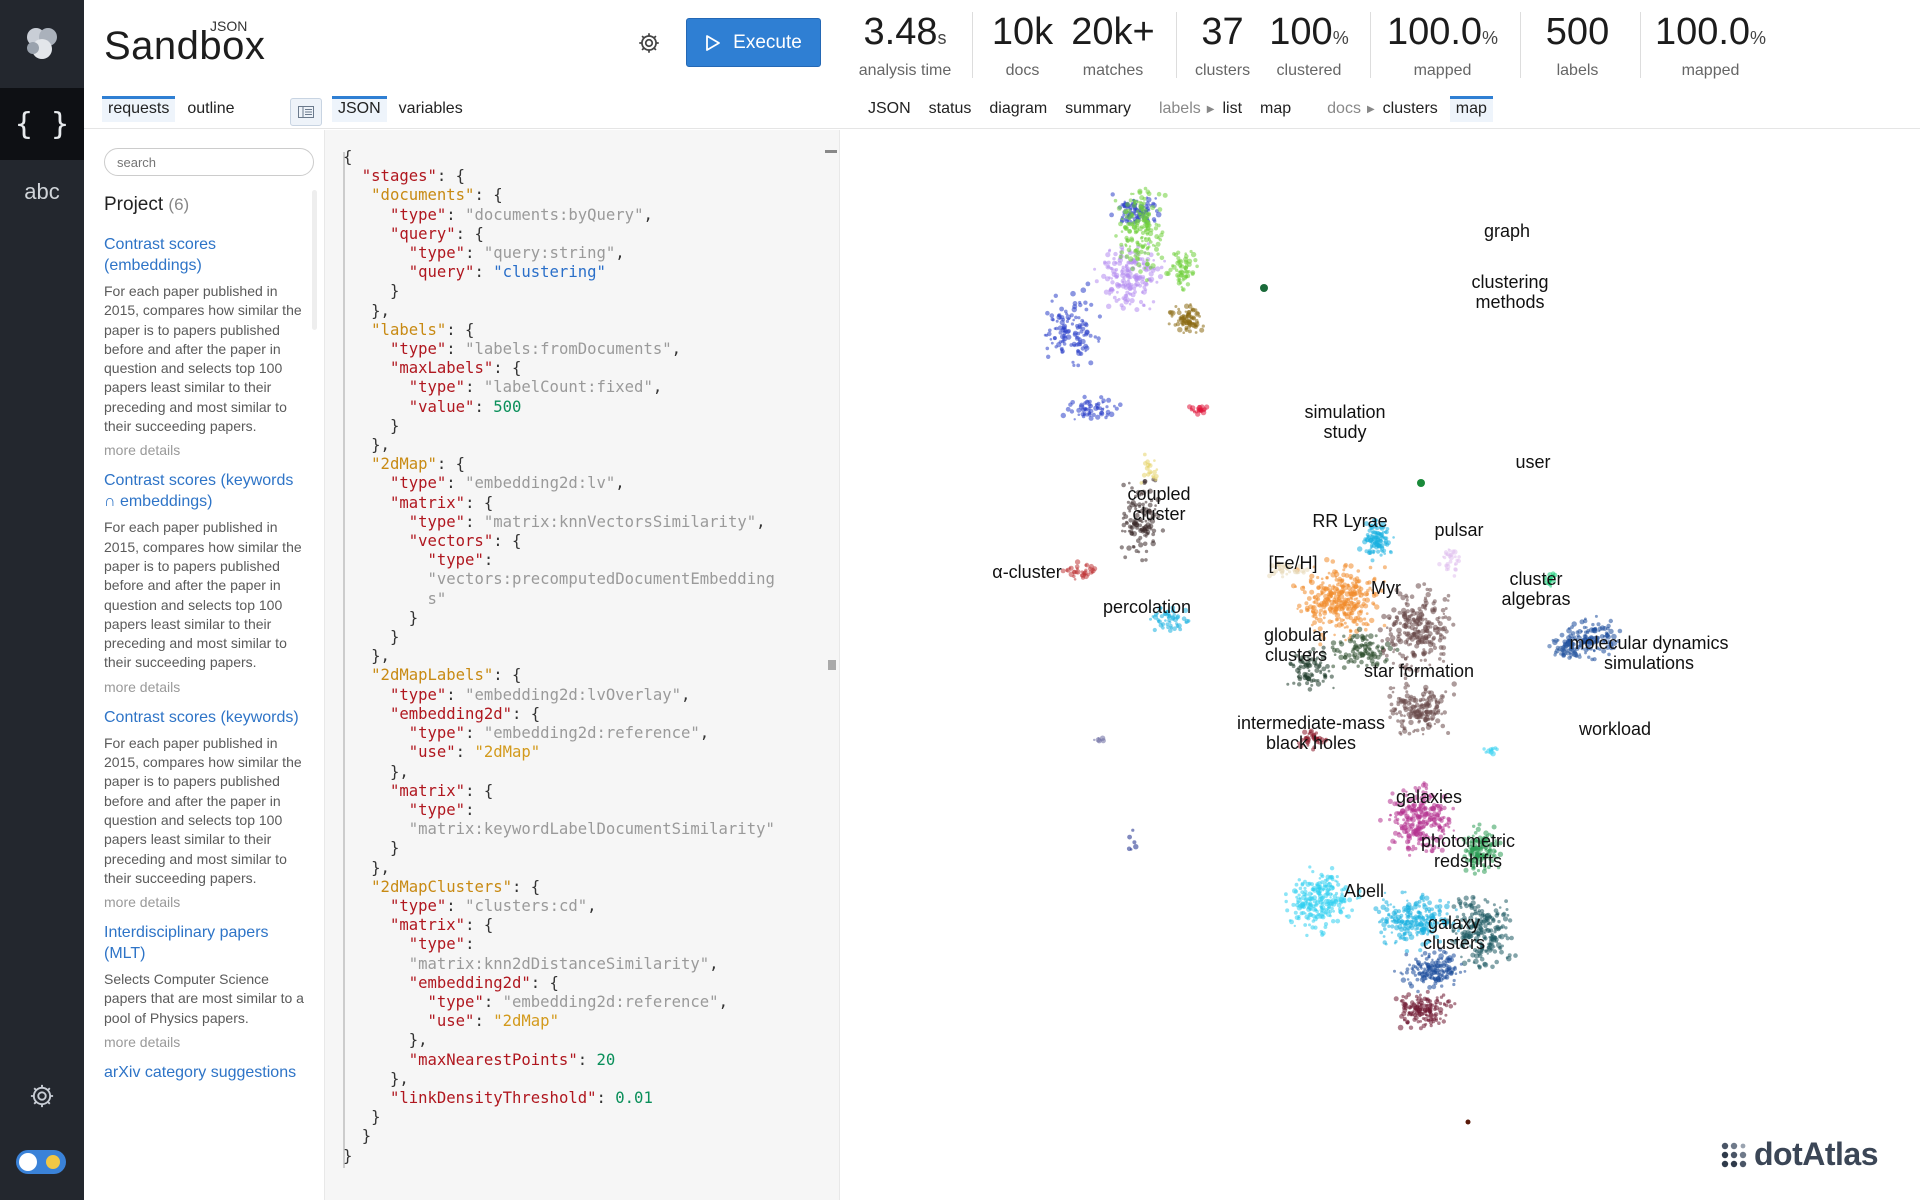 The width and height of the screenshot is (1920, 1200). Describe the element at coordinates (1509, 292) in the screenshot. I see `map-label: clustering methods` at that location.